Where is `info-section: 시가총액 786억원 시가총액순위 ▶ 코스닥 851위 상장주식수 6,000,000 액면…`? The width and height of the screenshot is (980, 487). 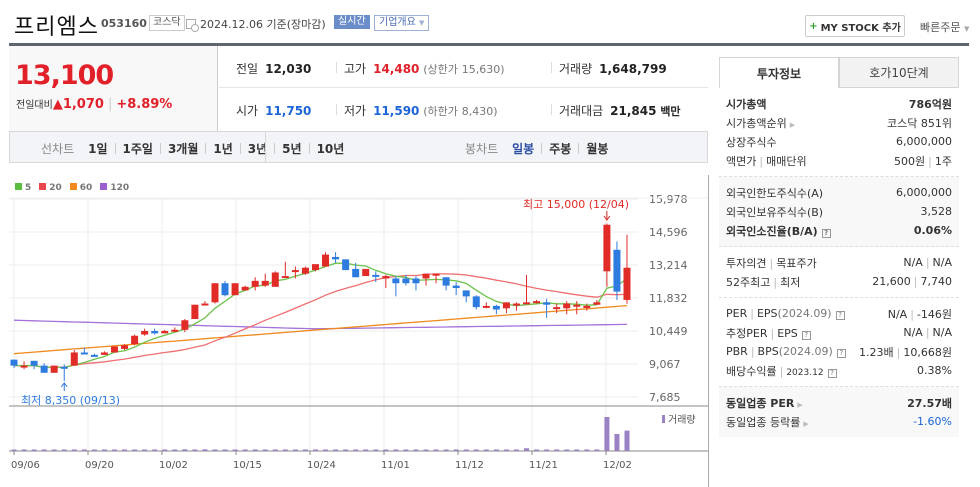
info-section: 시가총액 786억원 시가총액순위 ▶ 코스닥 851위 상장주식수 6,000,000 액면… is located at coordinates (839, 132).